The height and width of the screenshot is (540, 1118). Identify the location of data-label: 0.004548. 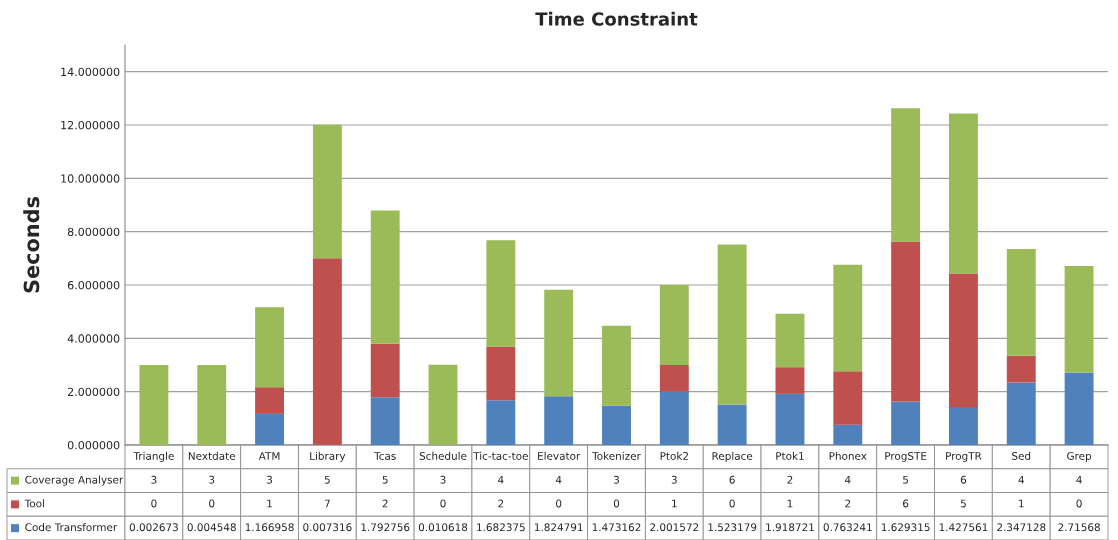
(211, 527).